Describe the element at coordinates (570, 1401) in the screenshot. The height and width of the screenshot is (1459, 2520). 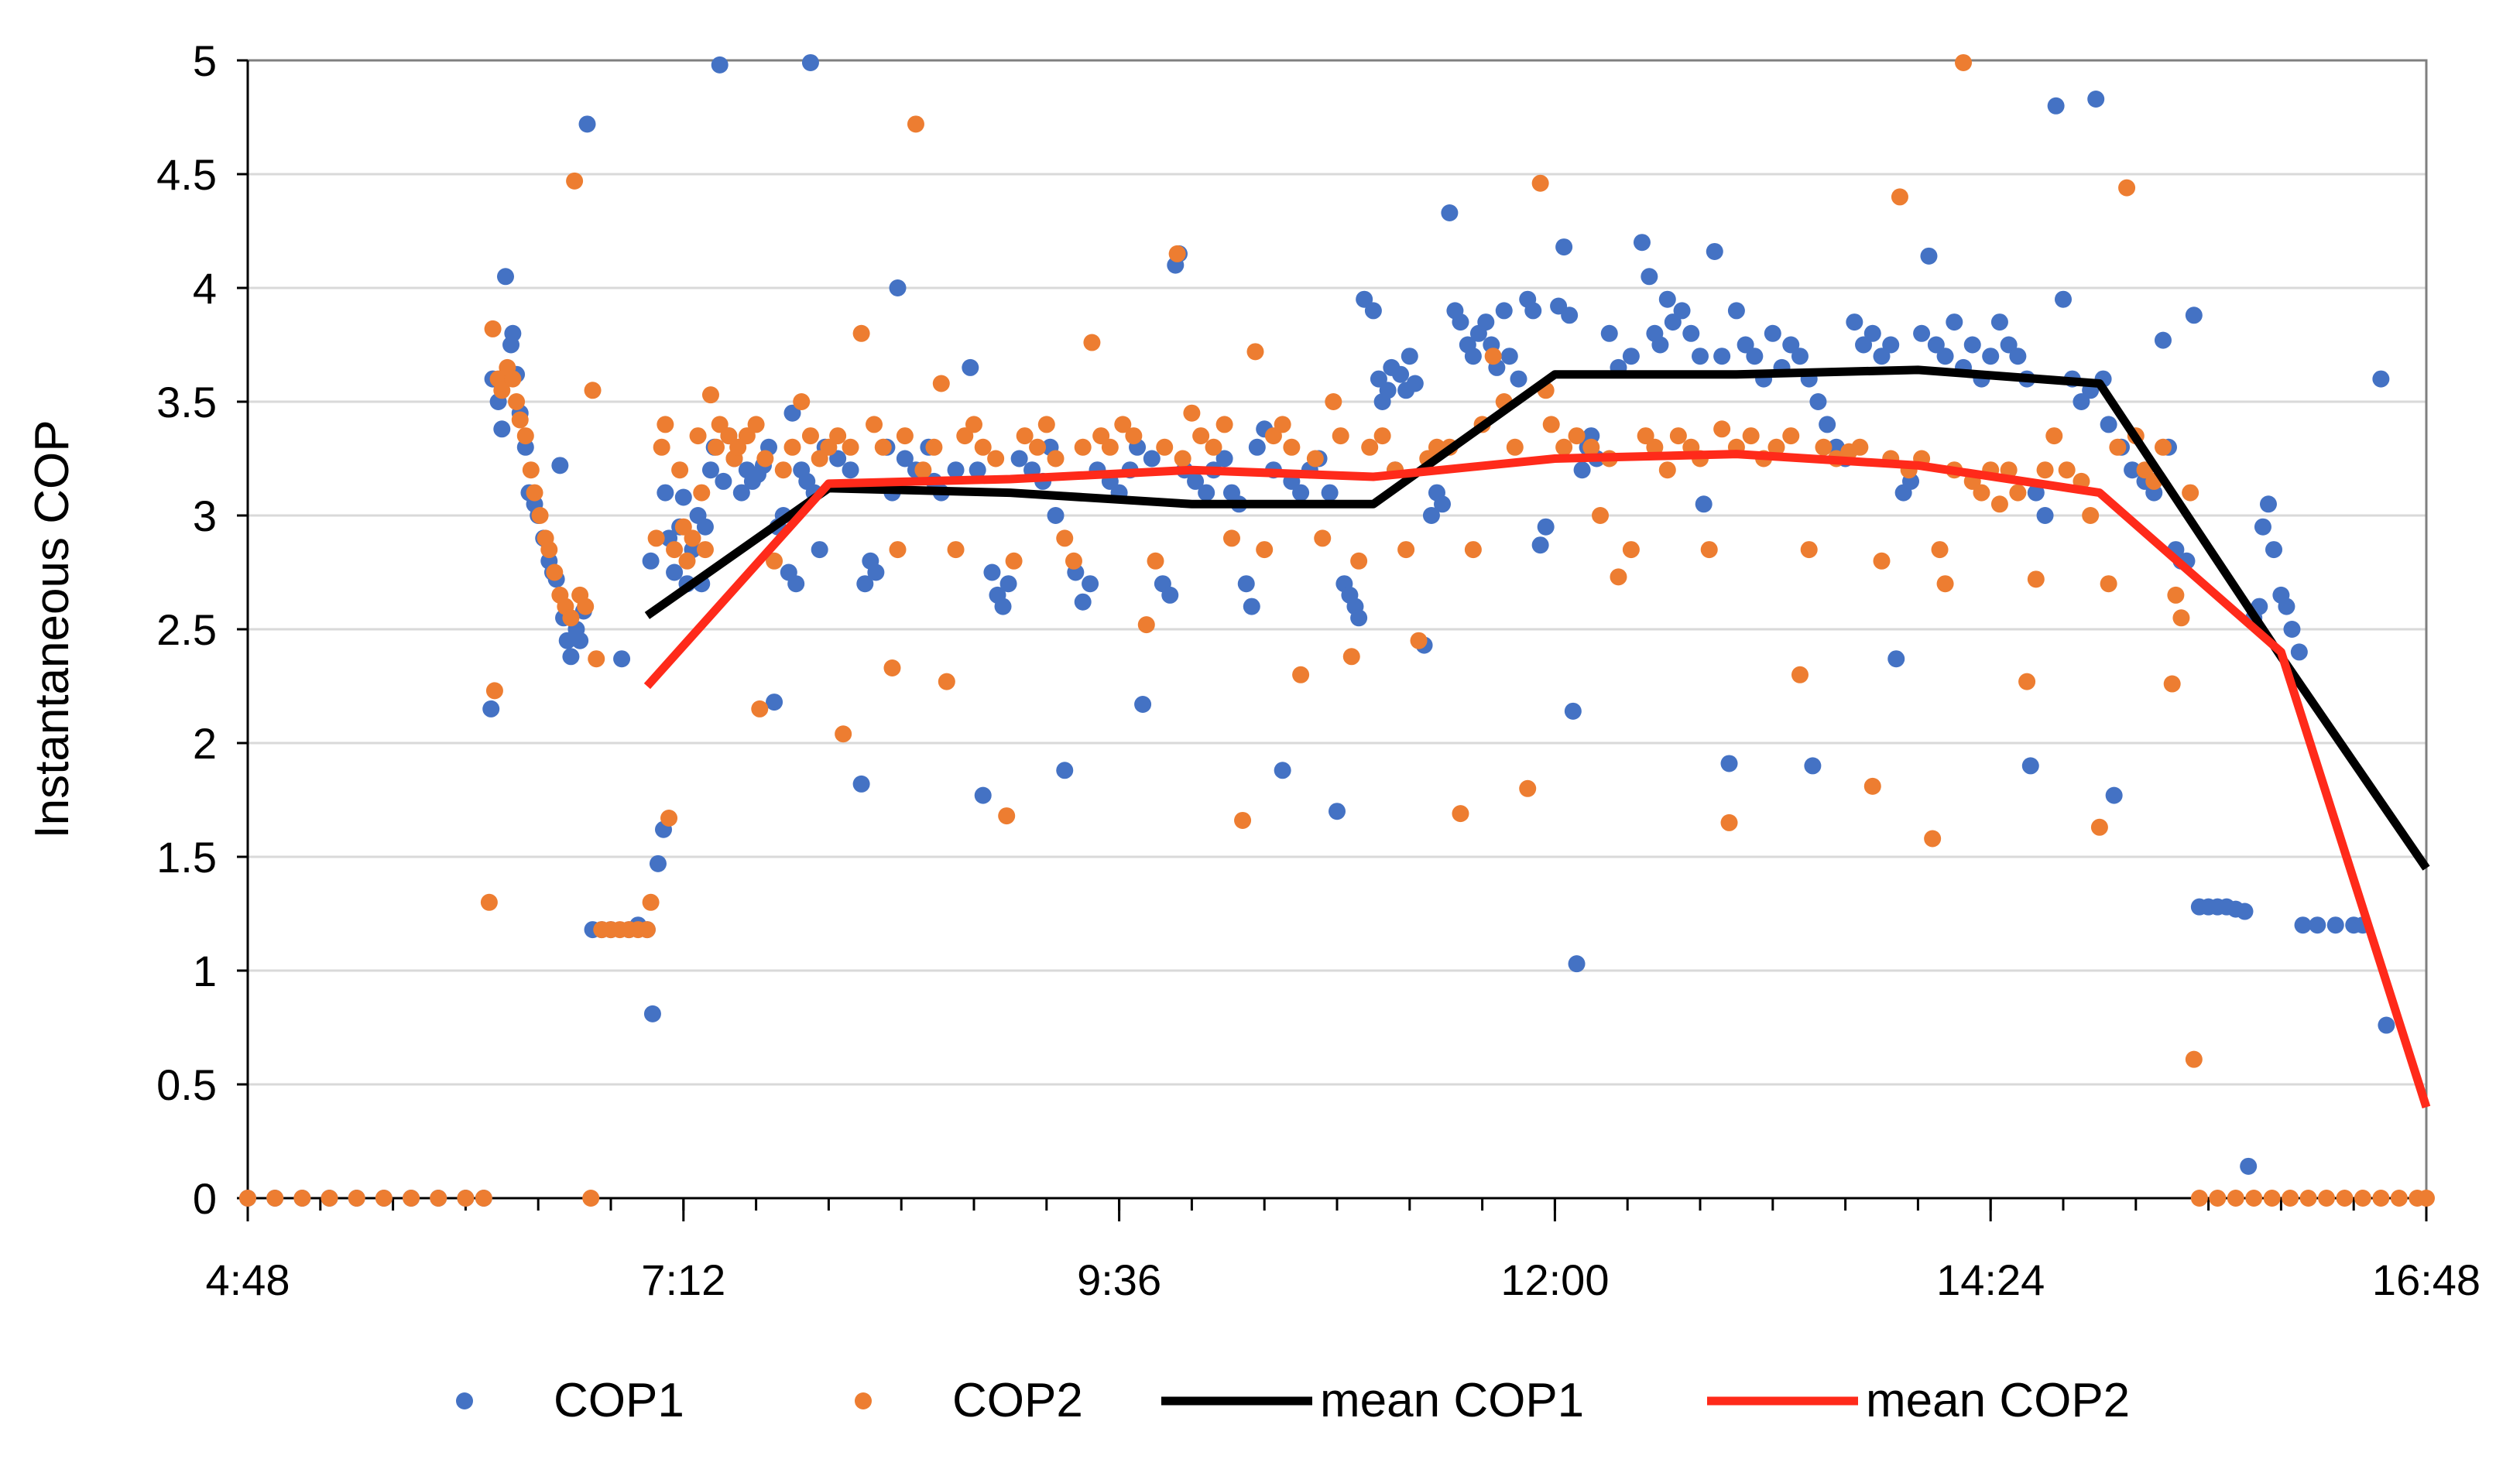
I see `legend-item: COP1` at that location.